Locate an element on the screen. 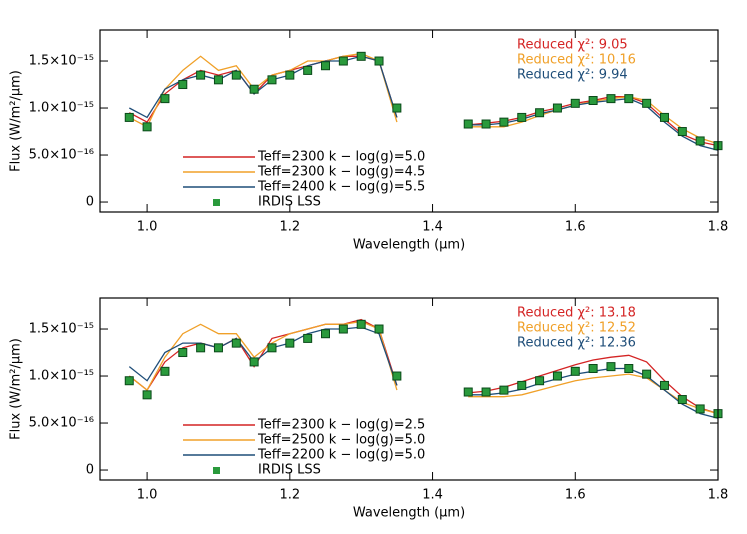 The width and height of the screenshot is (747, 534). chi2-annotation: Reduced χ²: 12.52 is located at coordinates (576, 328).